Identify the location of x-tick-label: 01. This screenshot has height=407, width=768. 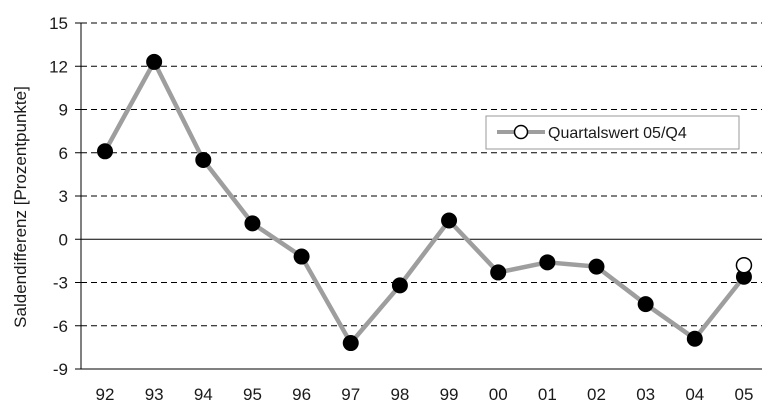
(547, 394).